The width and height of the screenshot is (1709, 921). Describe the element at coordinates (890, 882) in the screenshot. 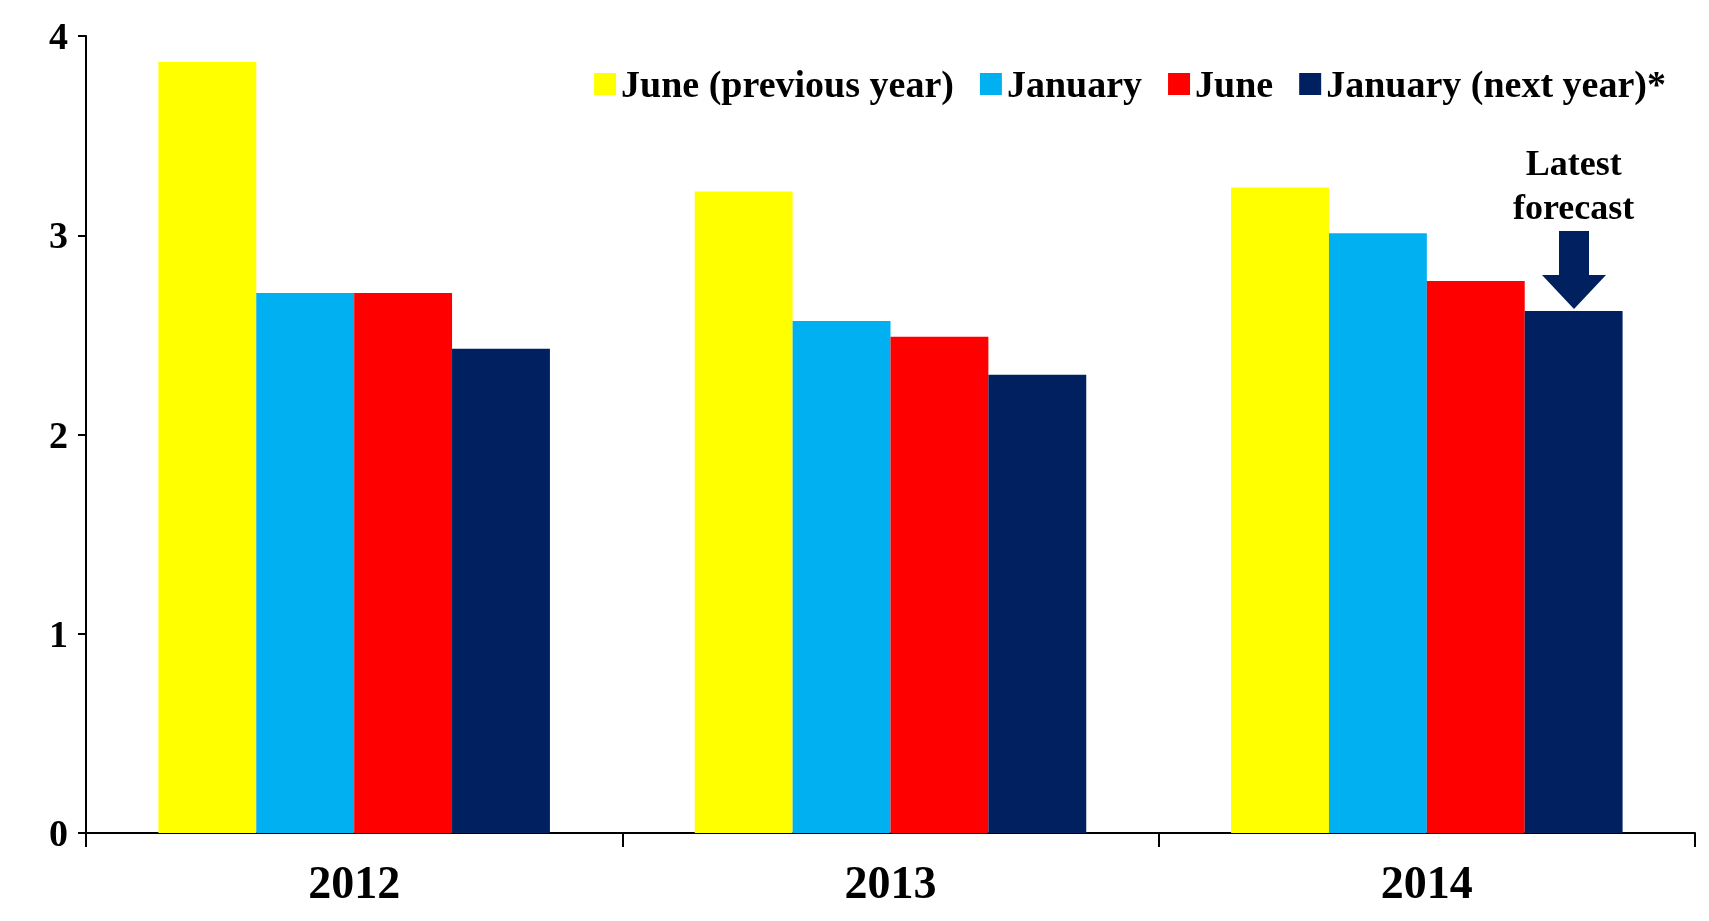

I see `x-tick-label: 2013` at that location.